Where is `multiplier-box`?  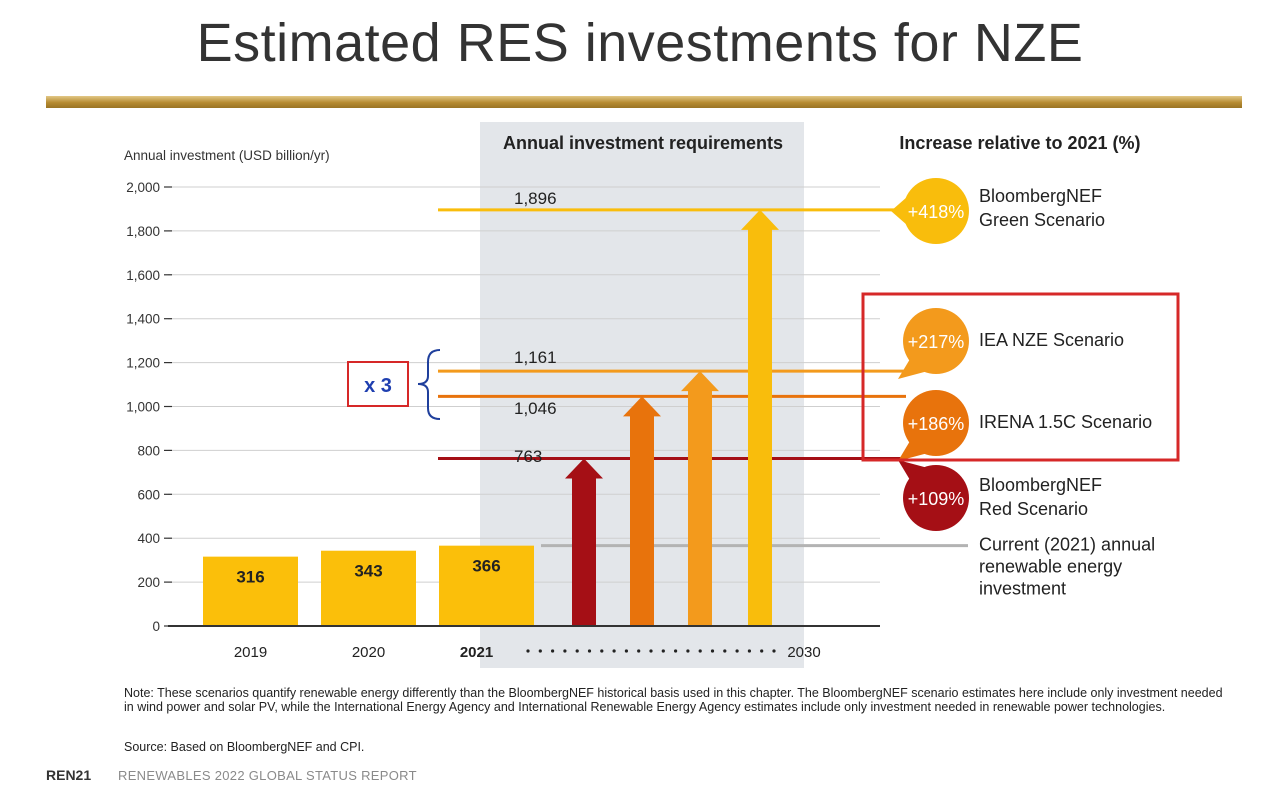 multiplier-box is located at coordinates (378, 384).